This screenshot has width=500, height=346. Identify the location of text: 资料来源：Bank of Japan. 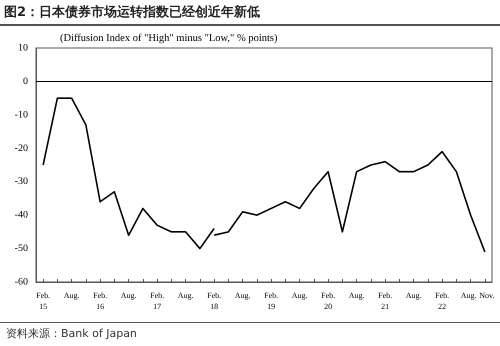
(71, 333).